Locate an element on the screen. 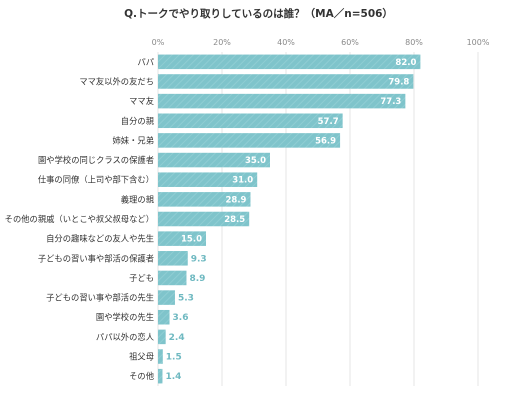  data-label: 56.9 is located at coordinates (325, 141).